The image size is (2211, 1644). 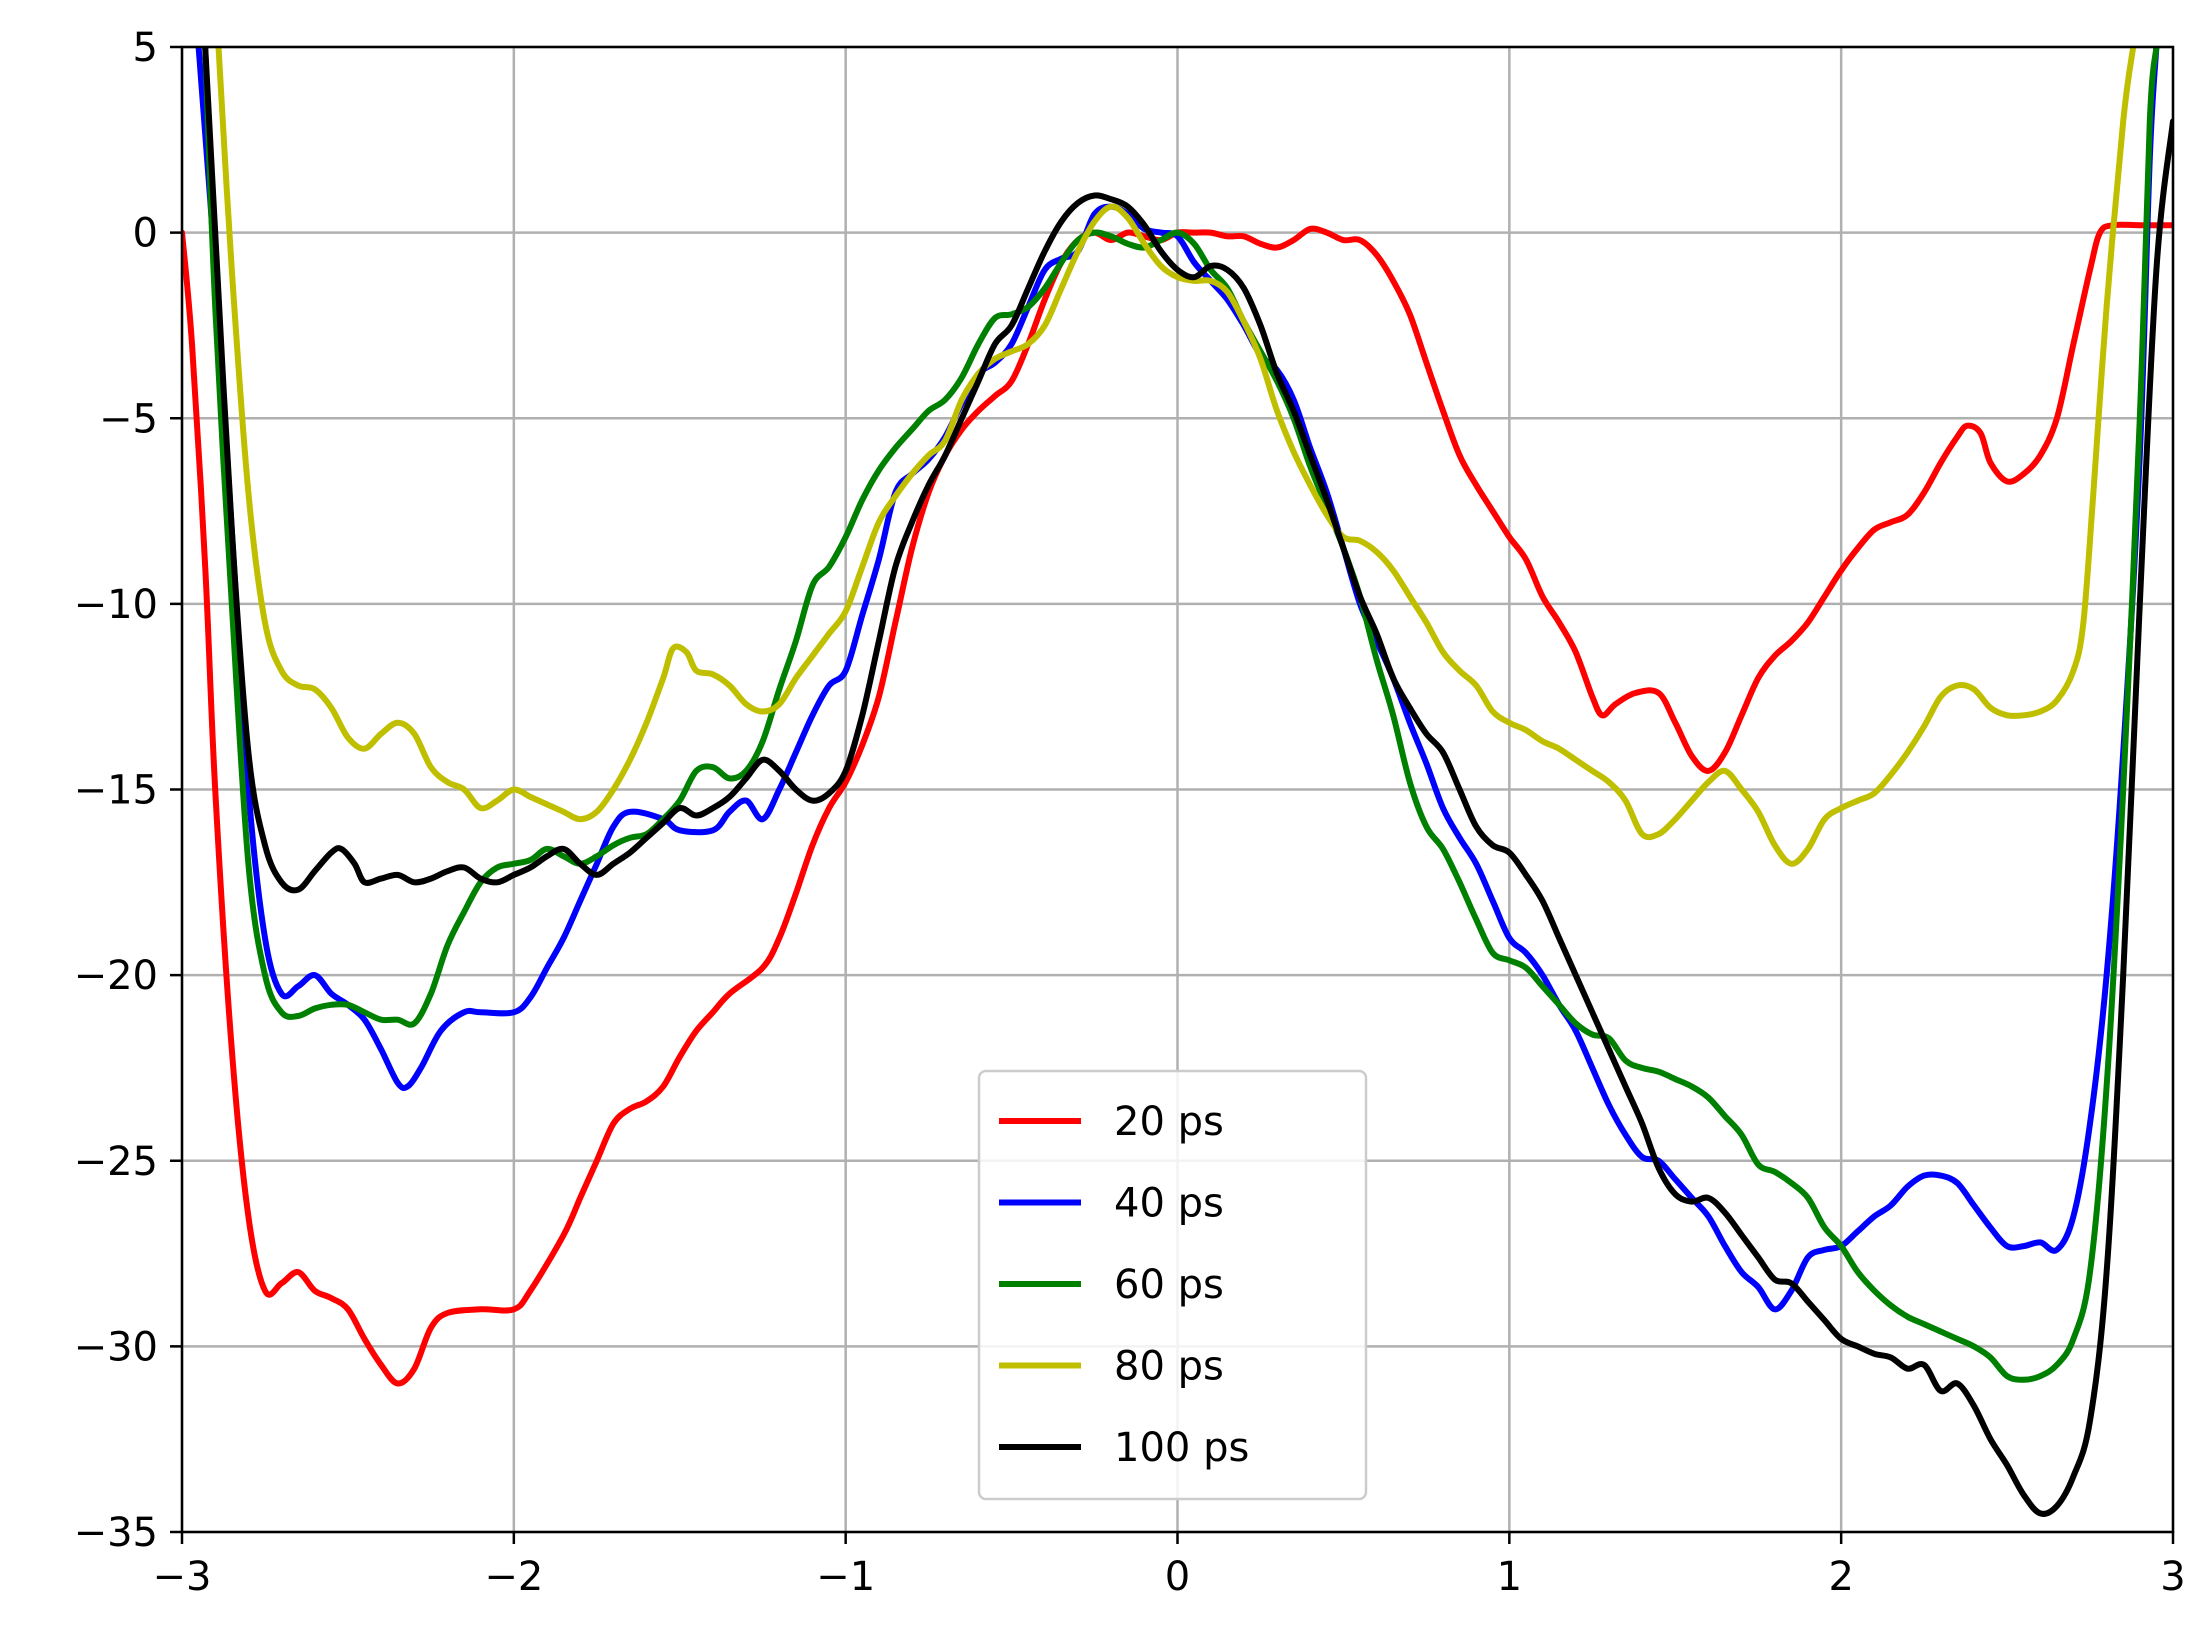 What do you see at coordinates (116, 976) in the screenshot?
I see `y-tick-label: −20` at bounding box center [116, 976].